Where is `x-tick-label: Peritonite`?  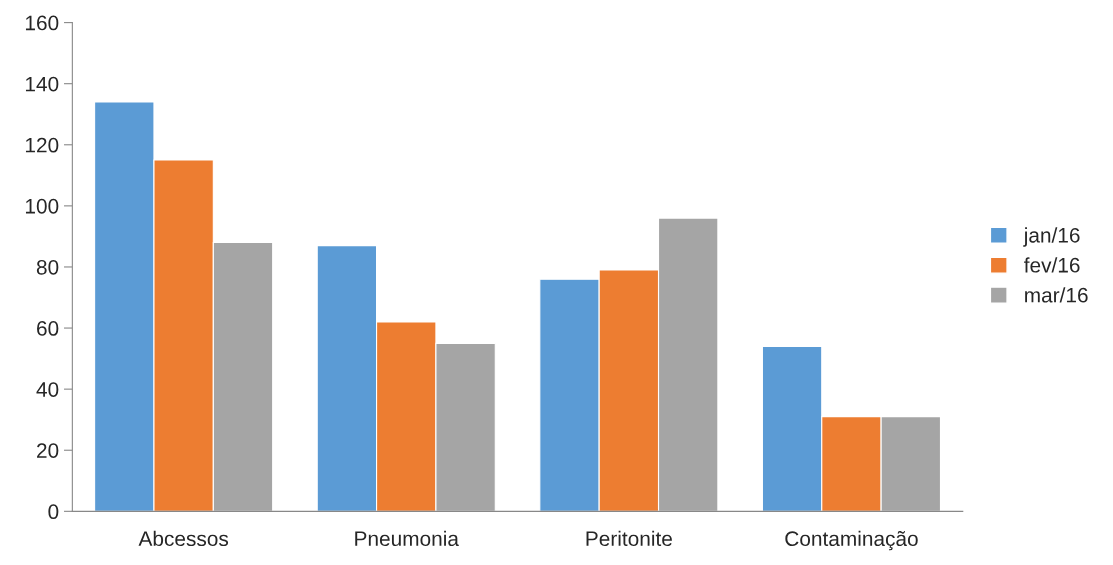
x-tick-label: Peritonite is located at coordinates (629, 538).